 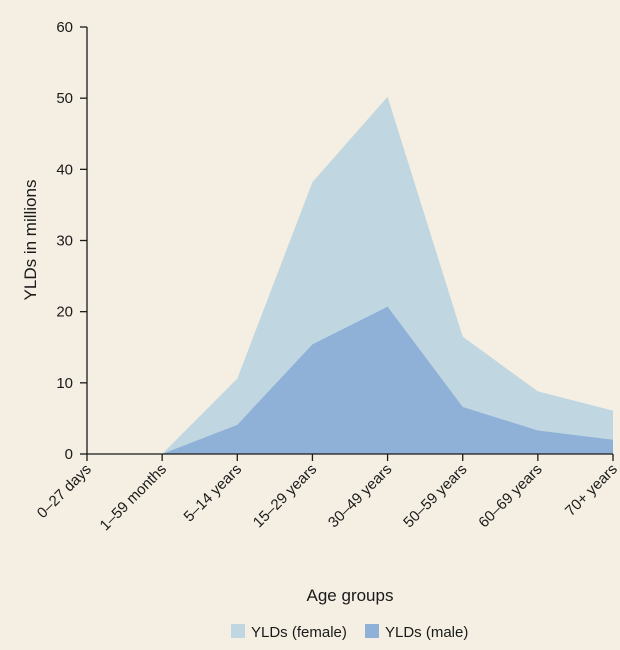 What do you see at coordinates (426, 632) in the screenshot?
I see `legend-label-ylds-male: YLDs (male)` at bounding box center [426, 632].